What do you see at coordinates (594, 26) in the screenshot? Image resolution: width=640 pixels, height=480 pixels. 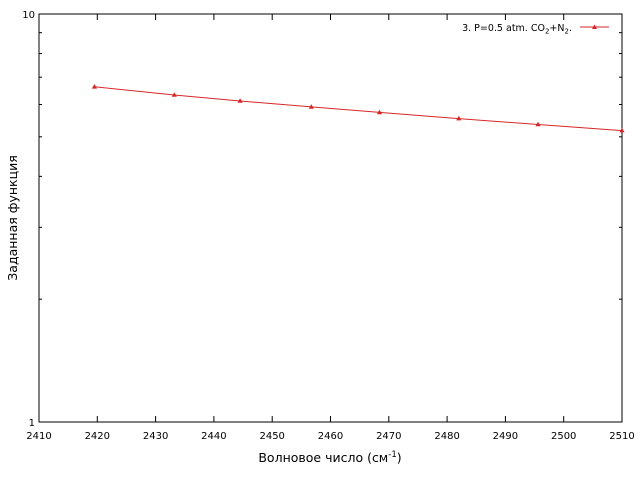 I see `legend-marker` at bounding box center [594, 26].